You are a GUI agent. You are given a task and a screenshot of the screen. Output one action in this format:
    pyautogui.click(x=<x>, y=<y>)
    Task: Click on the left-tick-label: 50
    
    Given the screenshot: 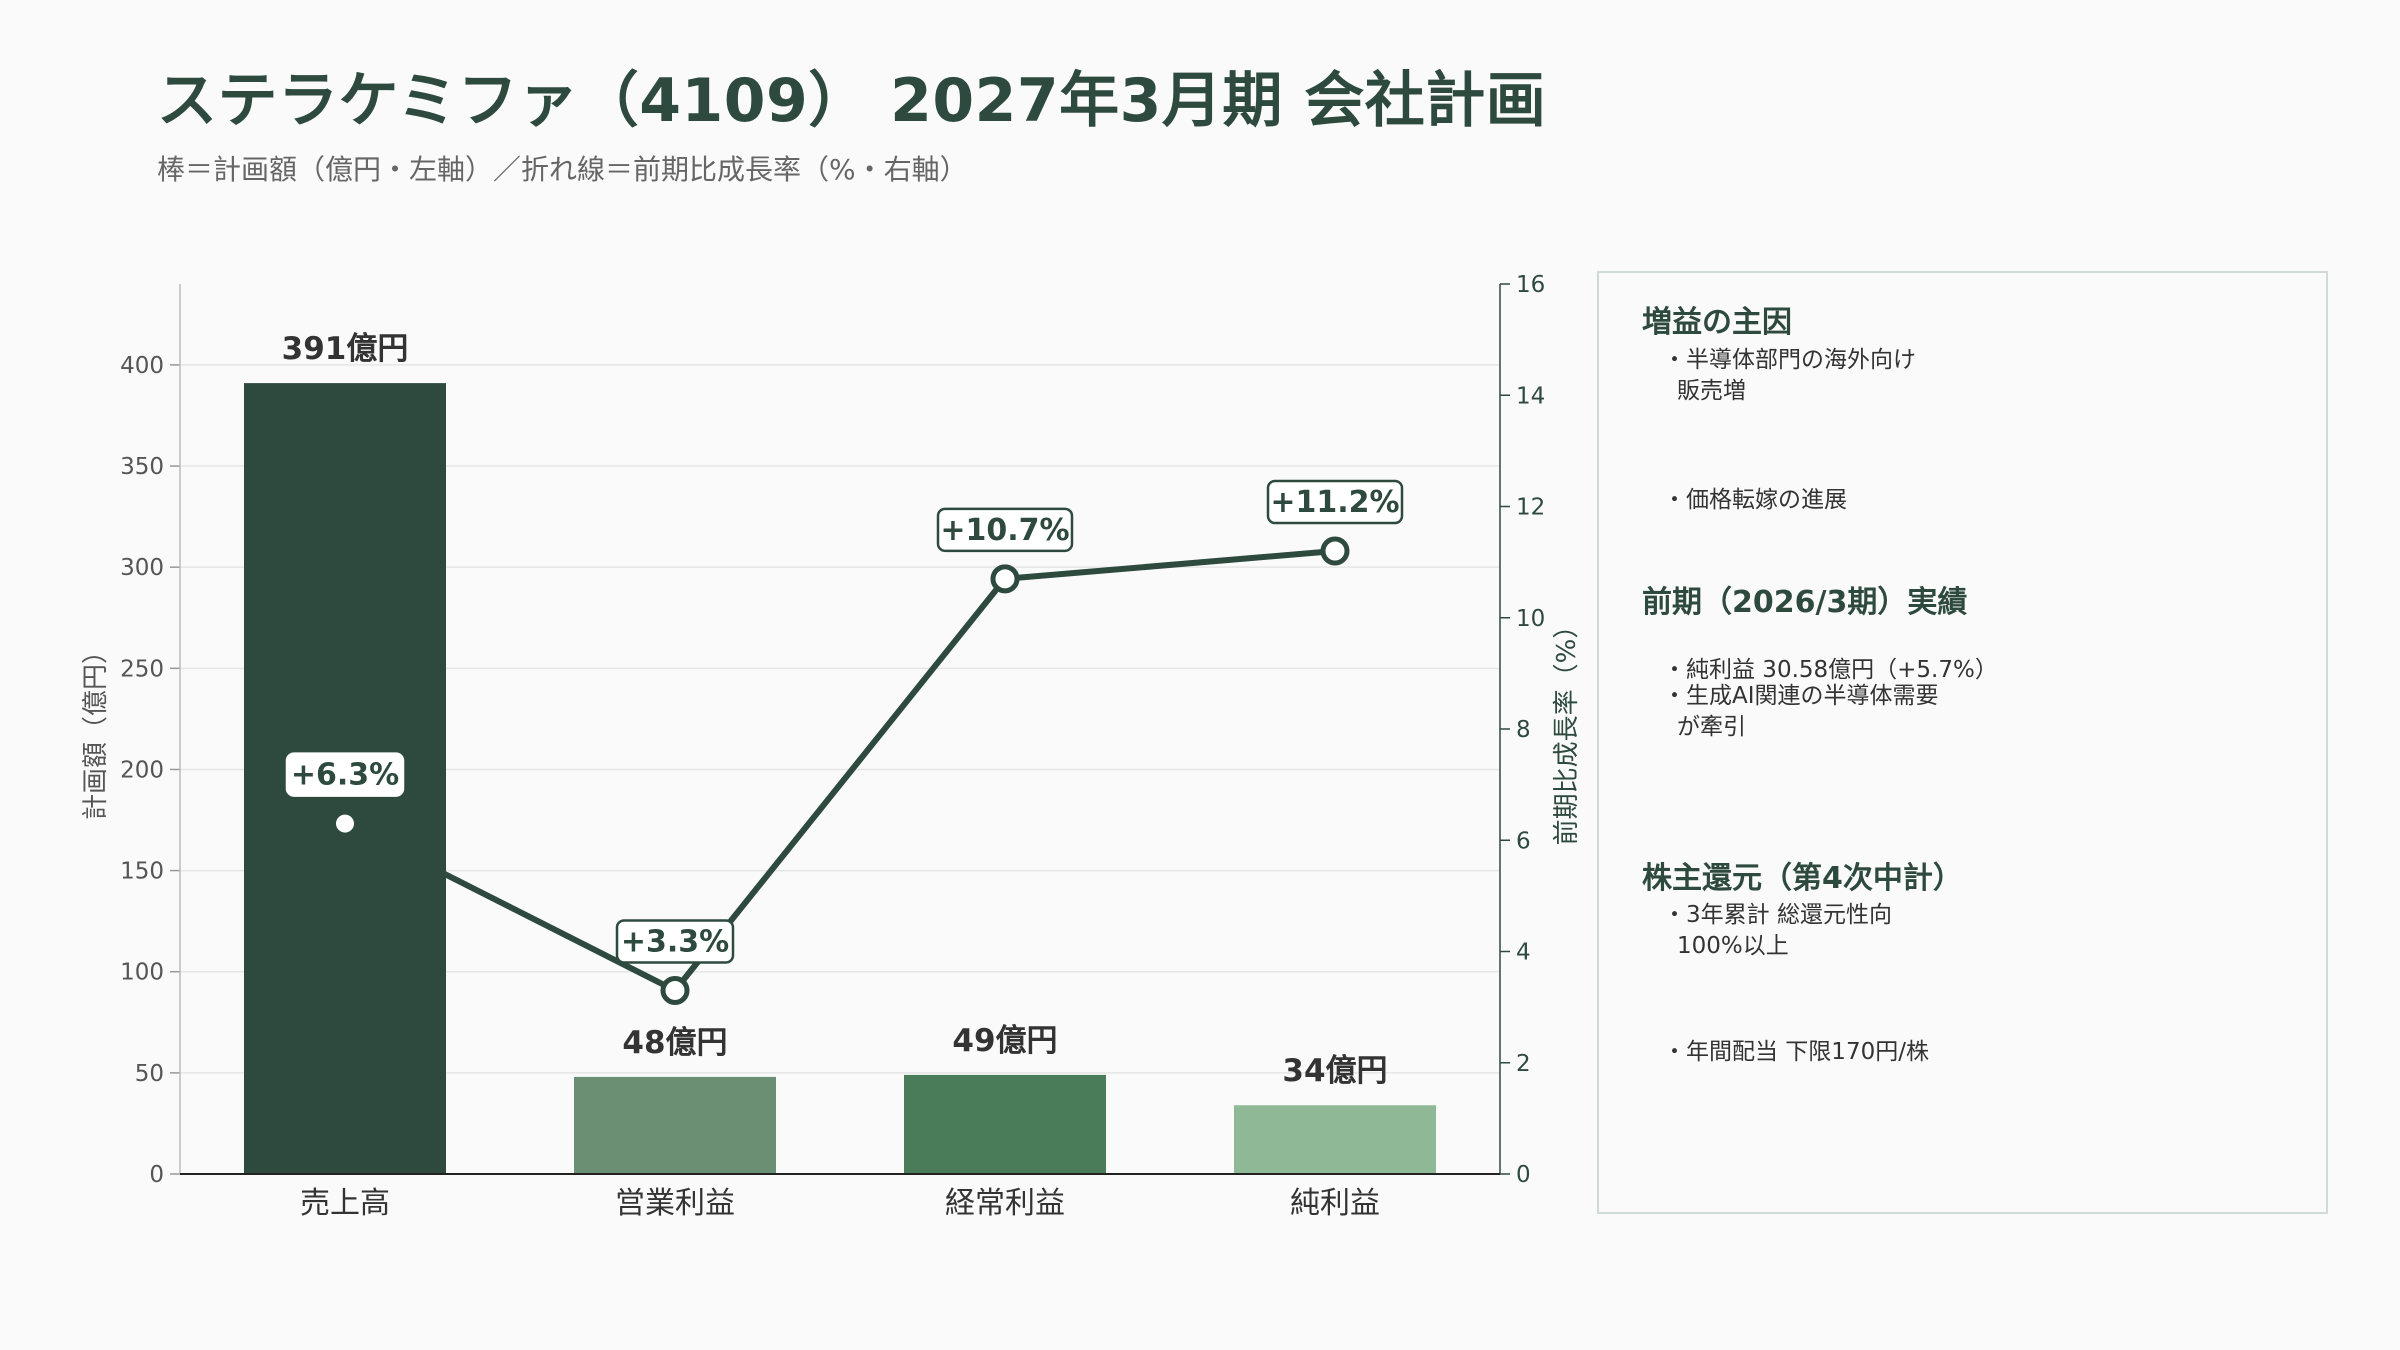 What is the action you would take?
    pyautogui.click(x=149, y=1074)
    